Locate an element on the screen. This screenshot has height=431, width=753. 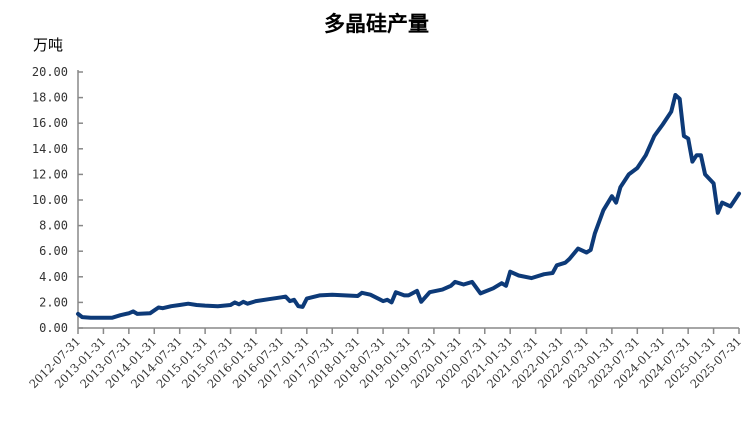
y-tick-label: 10.00 is located at coordinates (50, 200).